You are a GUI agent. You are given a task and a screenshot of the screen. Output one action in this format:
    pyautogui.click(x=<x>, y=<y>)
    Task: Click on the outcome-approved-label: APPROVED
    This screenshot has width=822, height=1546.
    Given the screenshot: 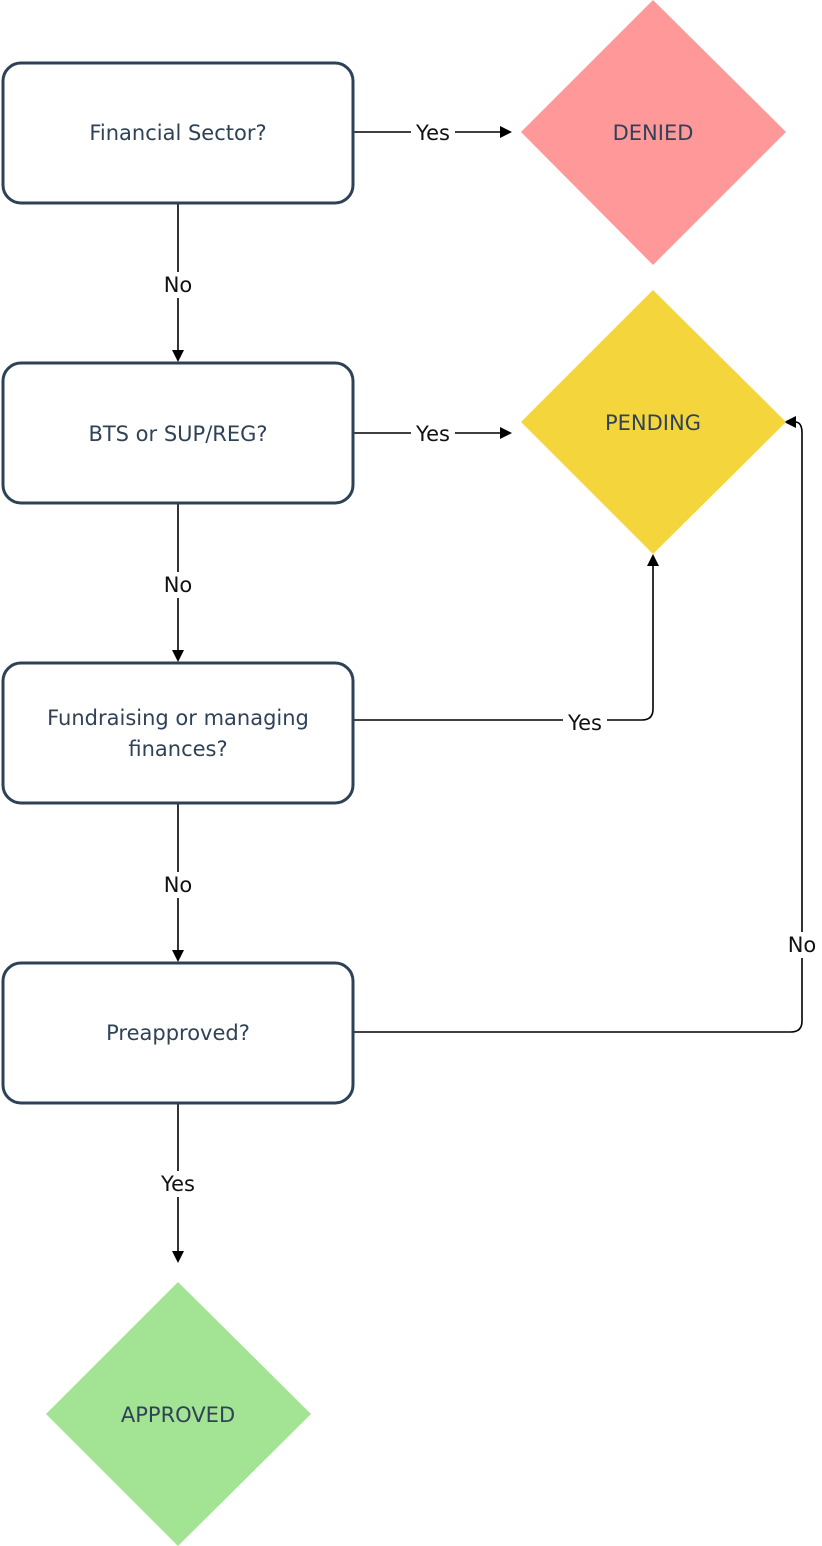 What is the action you would take?
    pyautogui.click(x=178, y=1415)
    